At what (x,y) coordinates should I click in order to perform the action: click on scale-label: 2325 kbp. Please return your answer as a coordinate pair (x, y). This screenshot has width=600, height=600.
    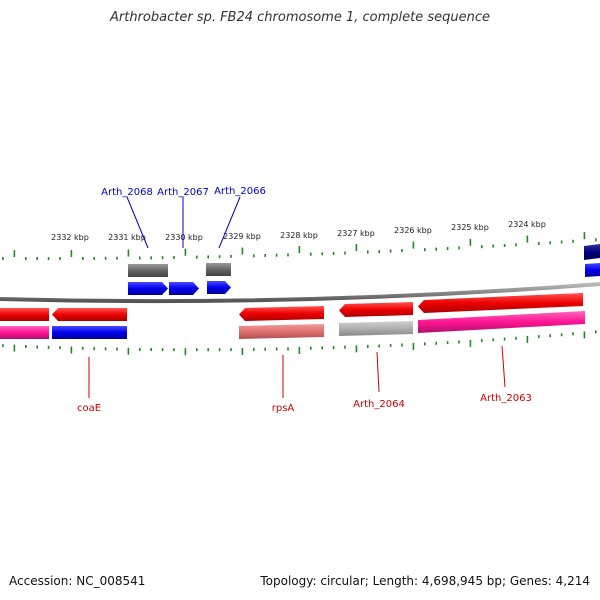
    Looking at the image, I should click on (470, 227).